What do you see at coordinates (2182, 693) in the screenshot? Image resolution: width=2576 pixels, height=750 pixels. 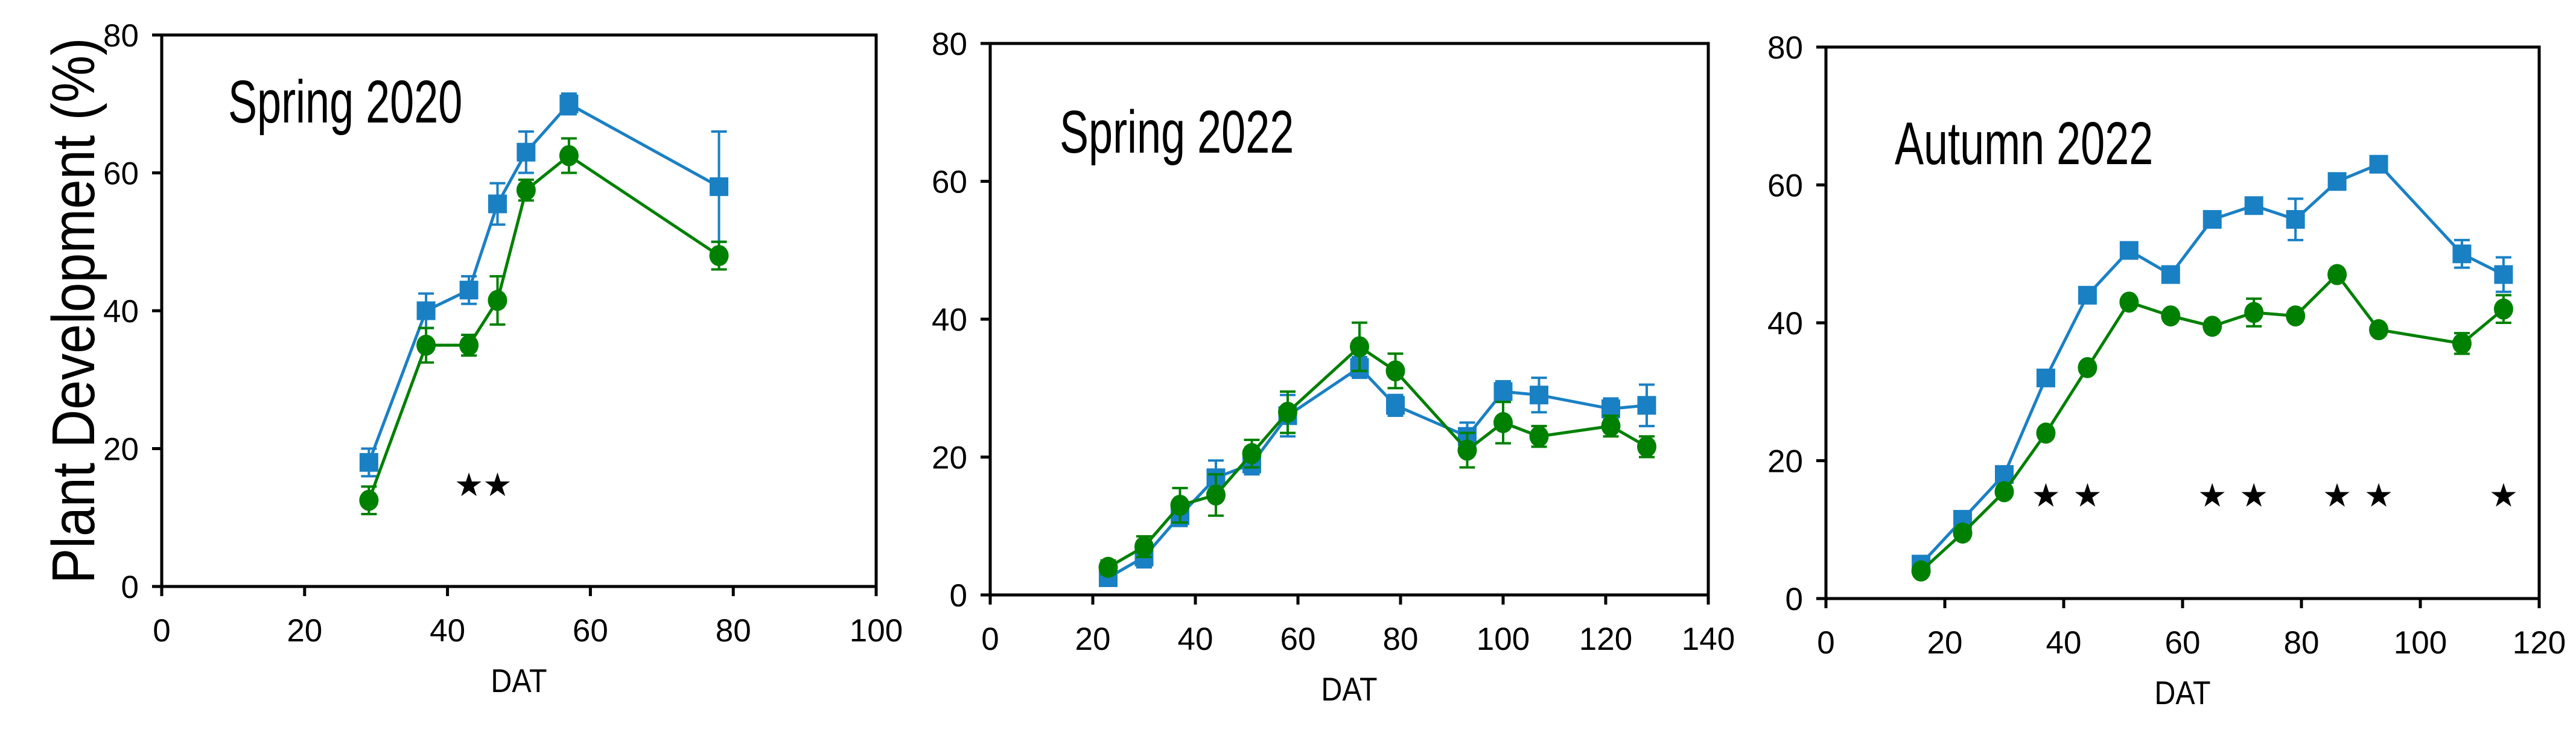 I see `x-axis-label-right: DAT` at bounding box center [2182, 693].